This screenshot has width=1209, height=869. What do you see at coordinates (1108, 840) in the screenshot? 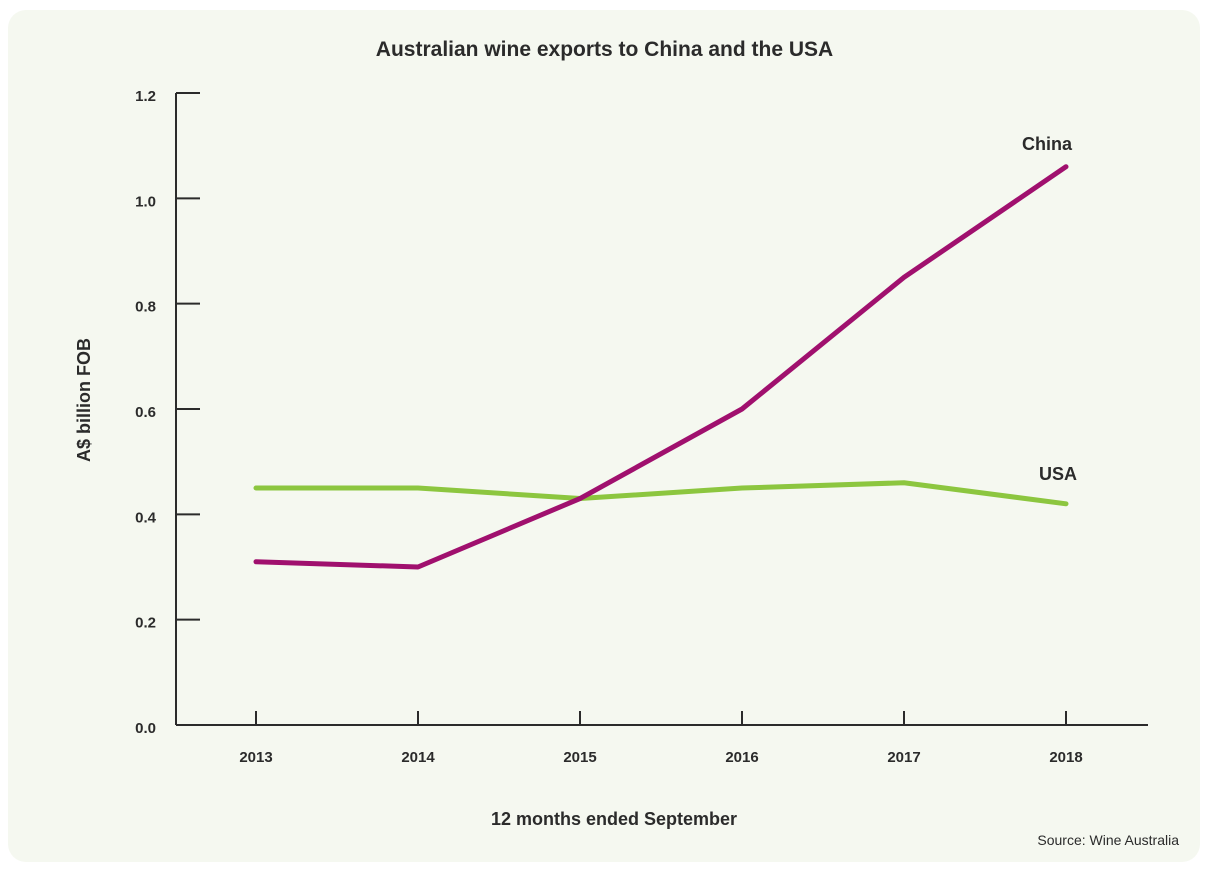
I see `chart-source: Source: Wine Australia` at bounding box center [1108, 840].